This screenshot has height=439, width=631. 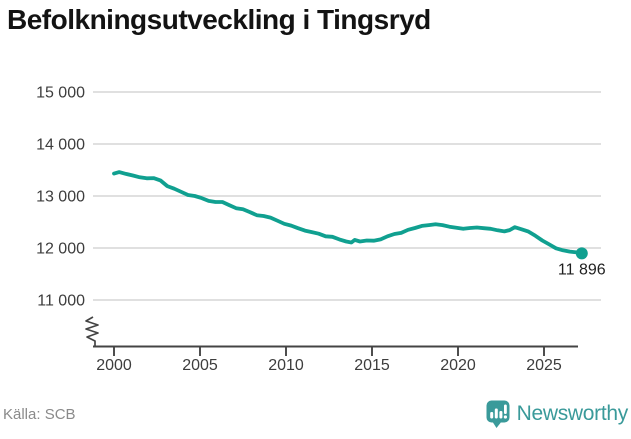 What do you see at coordinates (39, 414) in the screenshot?
I see `source-label: Källa: SCB` at bounding box center [39, 414].